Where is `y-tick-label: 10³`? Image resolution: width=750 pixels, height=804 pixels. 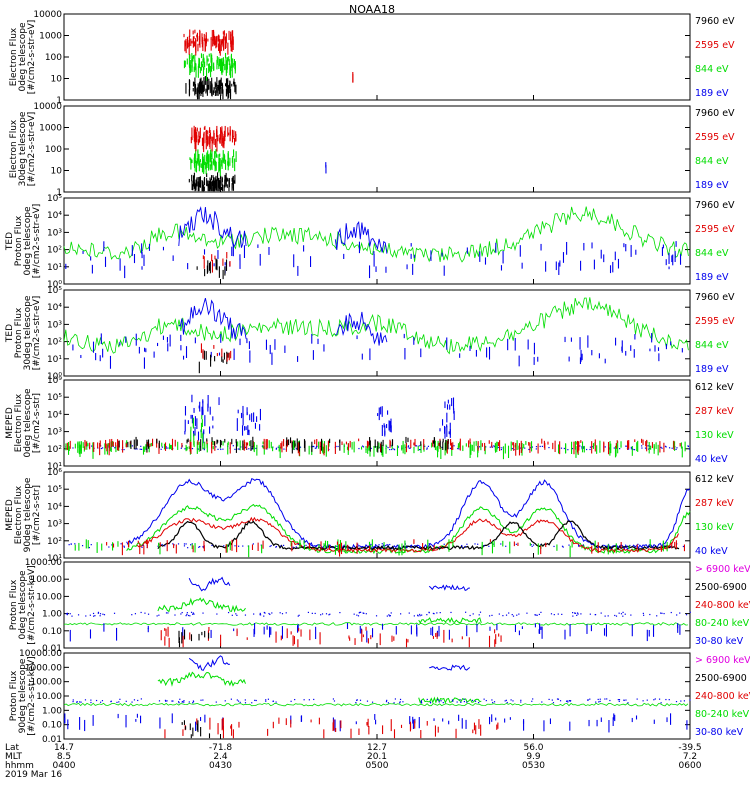
y-tick-label: 10³ is located at coordinates (54, 325).